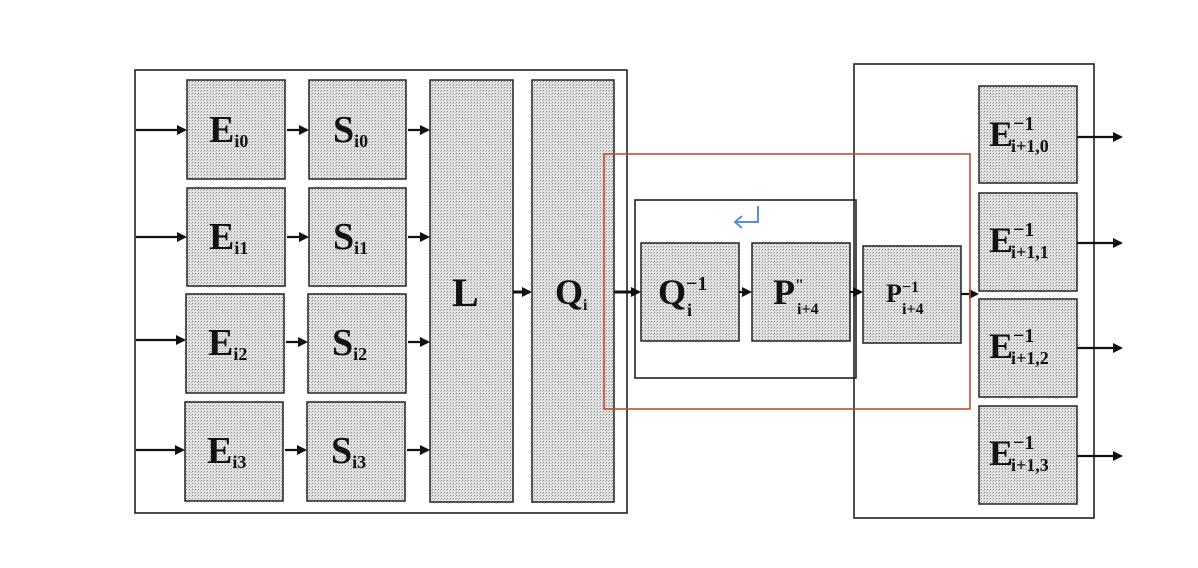 This screenshot has height=568, width=1198. Describe the element at coordinates (465, 292) in the screenshot. I see `l-block-label: L` at that location.